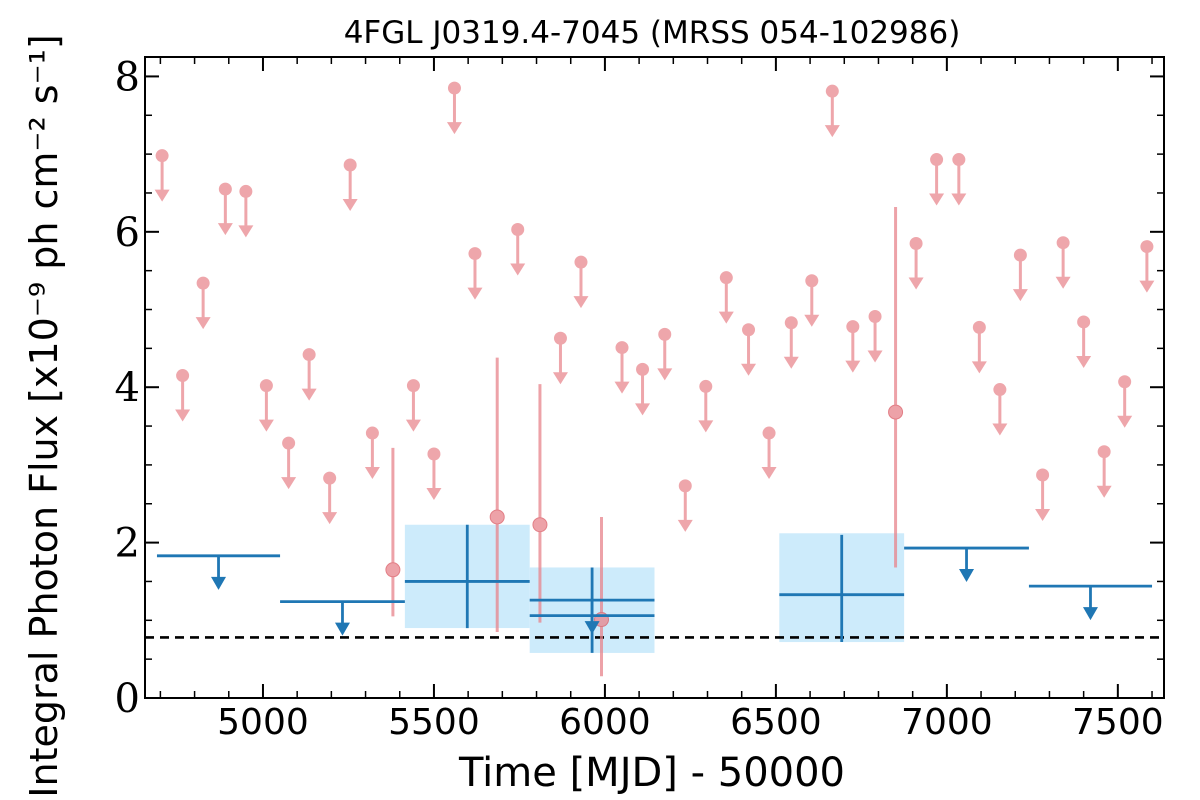 Image resolution: width=1200 pixels, height=800 pixels. Describe the element at coordinates (127, 233) in the screenshot. I see `y-tick-label: 6` at that location.